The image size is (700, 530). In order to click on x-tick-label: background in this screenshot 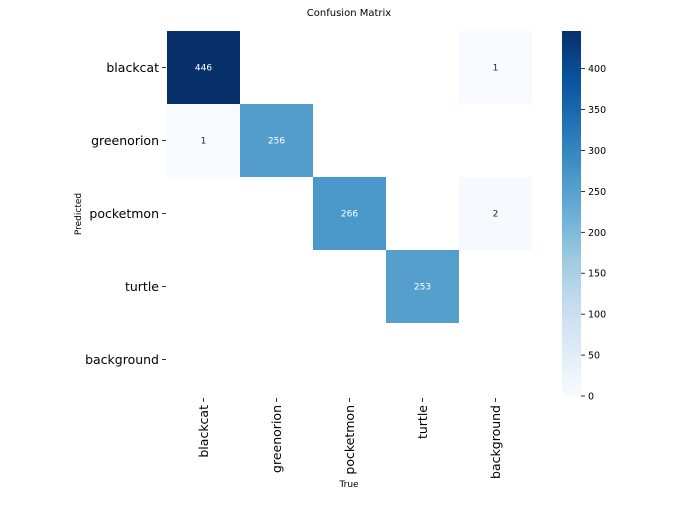, I will do `click(495, 442)`.